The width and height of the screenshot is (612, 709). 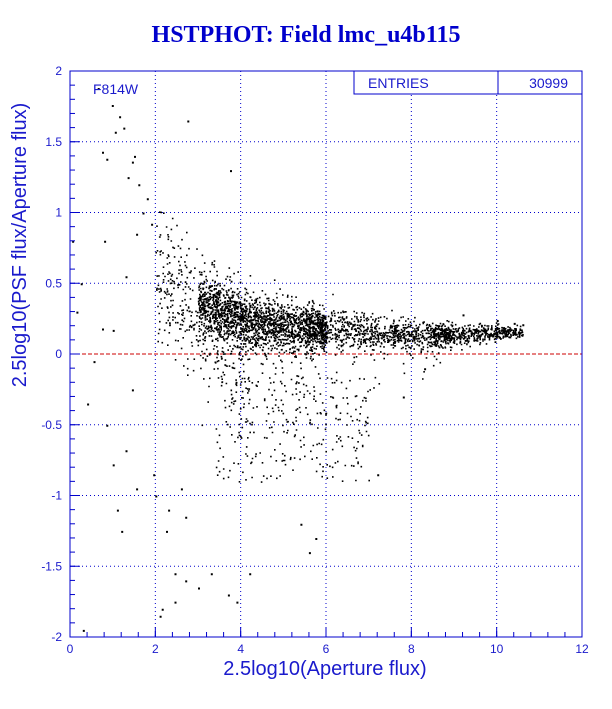 I want to click on x-axis-label: 2.5log10(Aperture flux), so click(x=324, y=669).